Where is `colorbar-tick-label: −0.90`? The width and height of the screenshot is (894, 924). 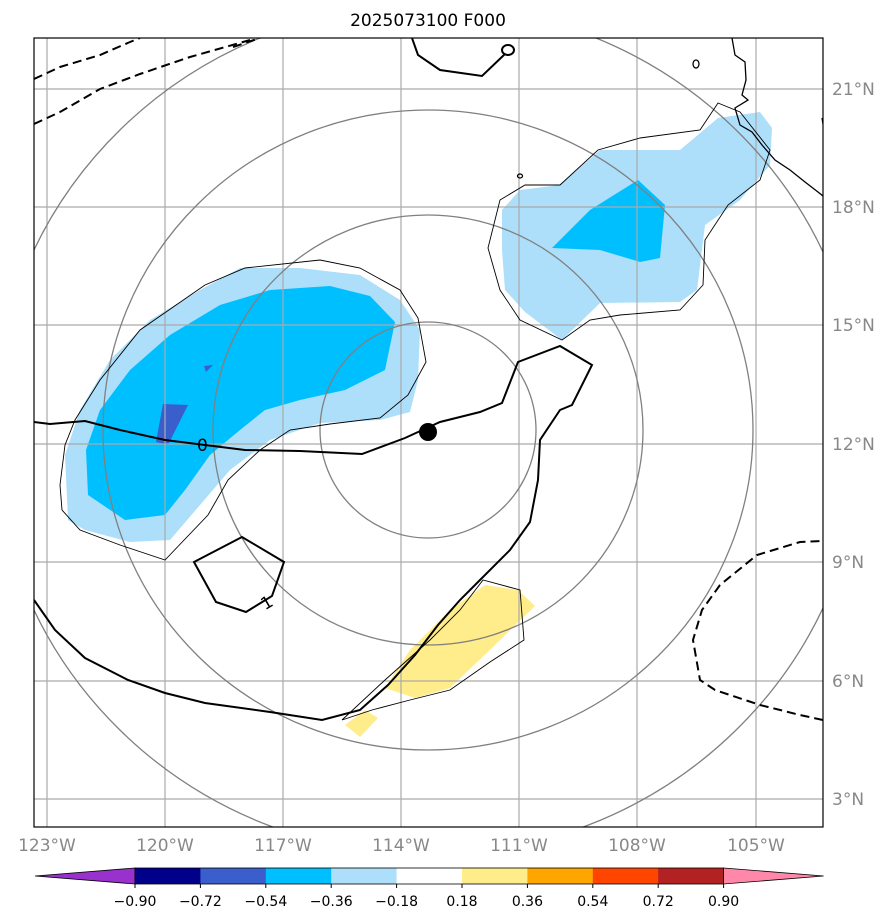
colorbar-tick-label: −0.90 is located at coordinates (135, 902).